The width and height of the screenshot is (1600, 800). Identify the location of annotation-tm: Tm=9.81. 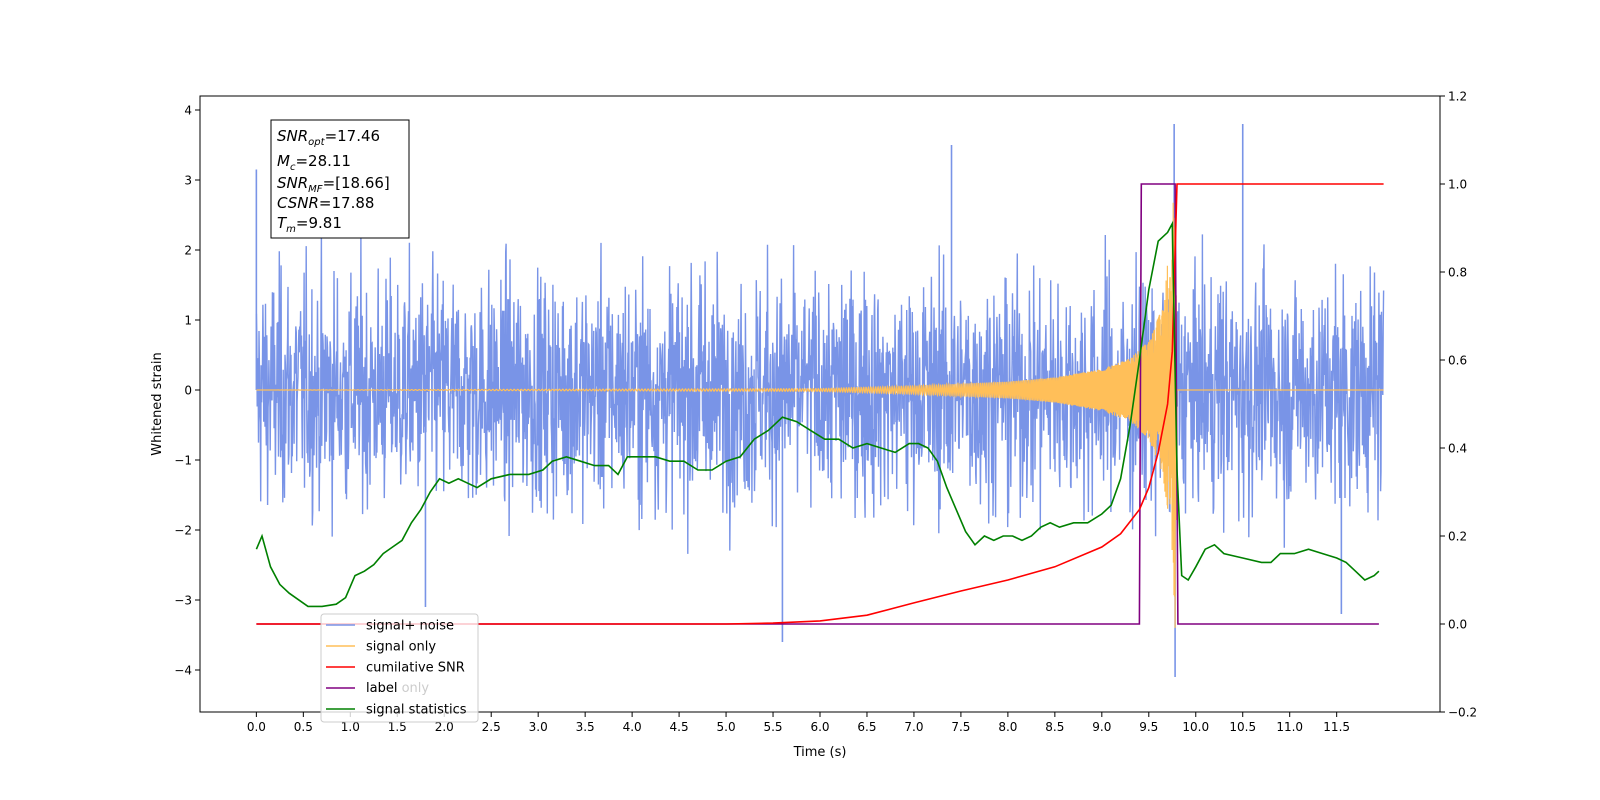
(309, 224).